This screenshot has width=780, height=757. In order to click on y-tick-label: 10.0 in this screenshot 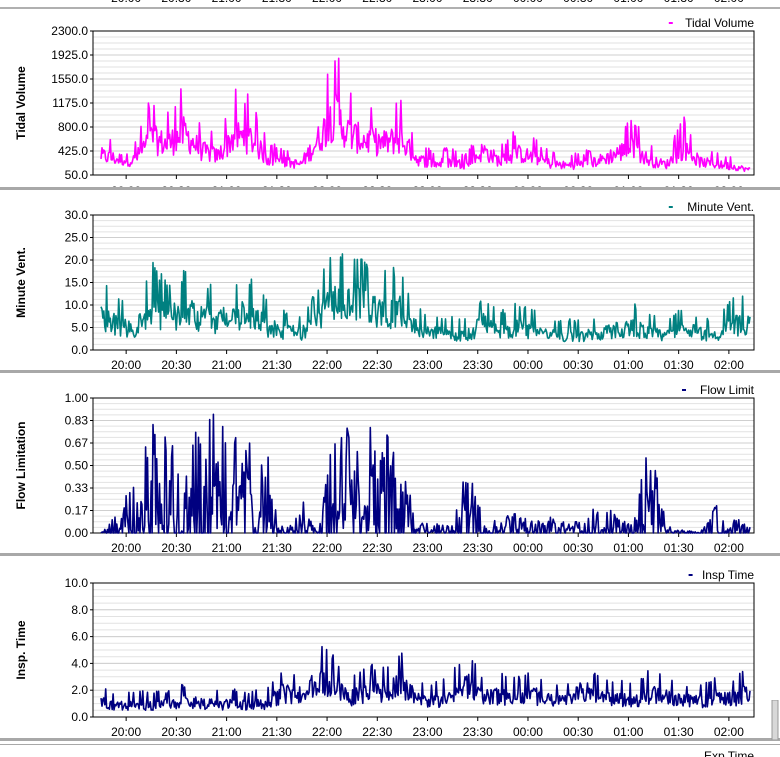, I will do `click(77, 305)`.